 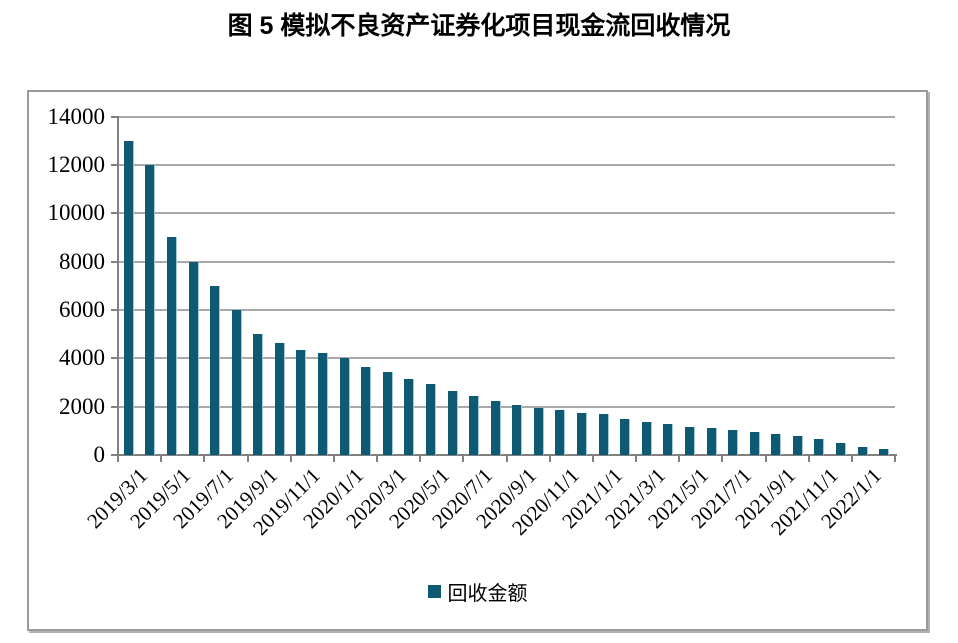 What do you see at coordinates (504, 455) in the screenshot?
I see `x-axis-line` at bounding box center [504, 455].